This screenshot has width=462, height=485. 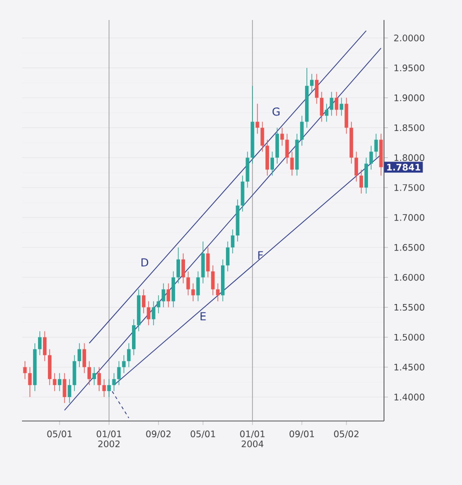 What do you see at coordinates (276, 111) in the screenshot?
I see `annotation: G` at bounding box center [276, 111].